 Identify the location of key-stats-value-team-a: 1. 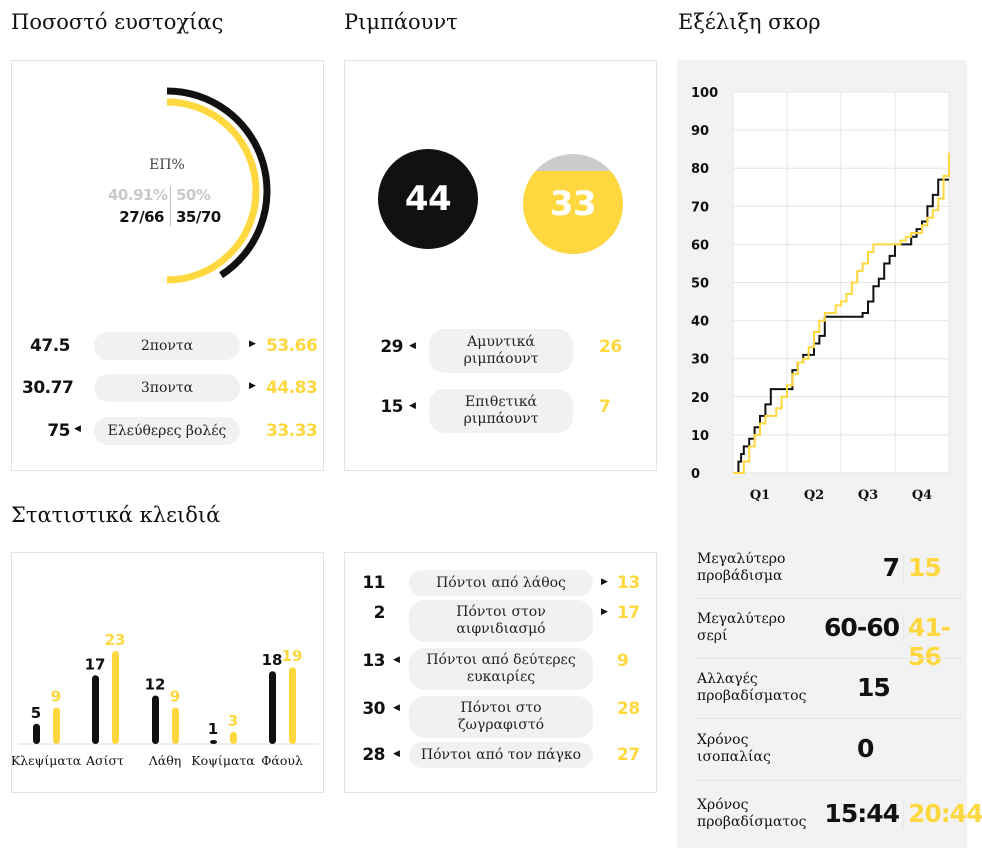
(213, 729).